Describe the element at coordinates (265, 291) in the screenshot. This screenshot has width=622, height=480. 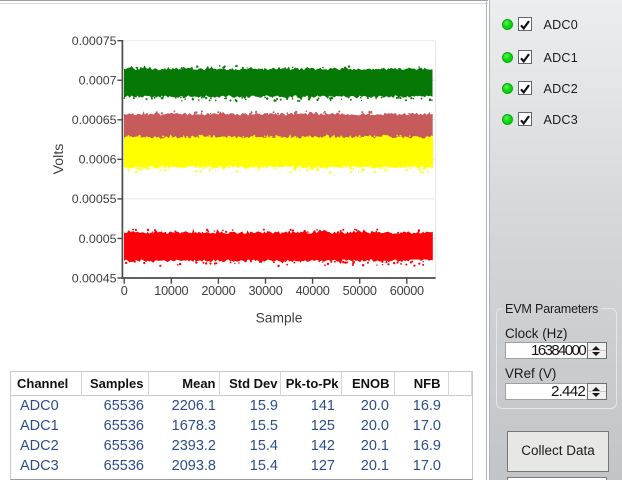
I see `svg-text: 30000` at that location.